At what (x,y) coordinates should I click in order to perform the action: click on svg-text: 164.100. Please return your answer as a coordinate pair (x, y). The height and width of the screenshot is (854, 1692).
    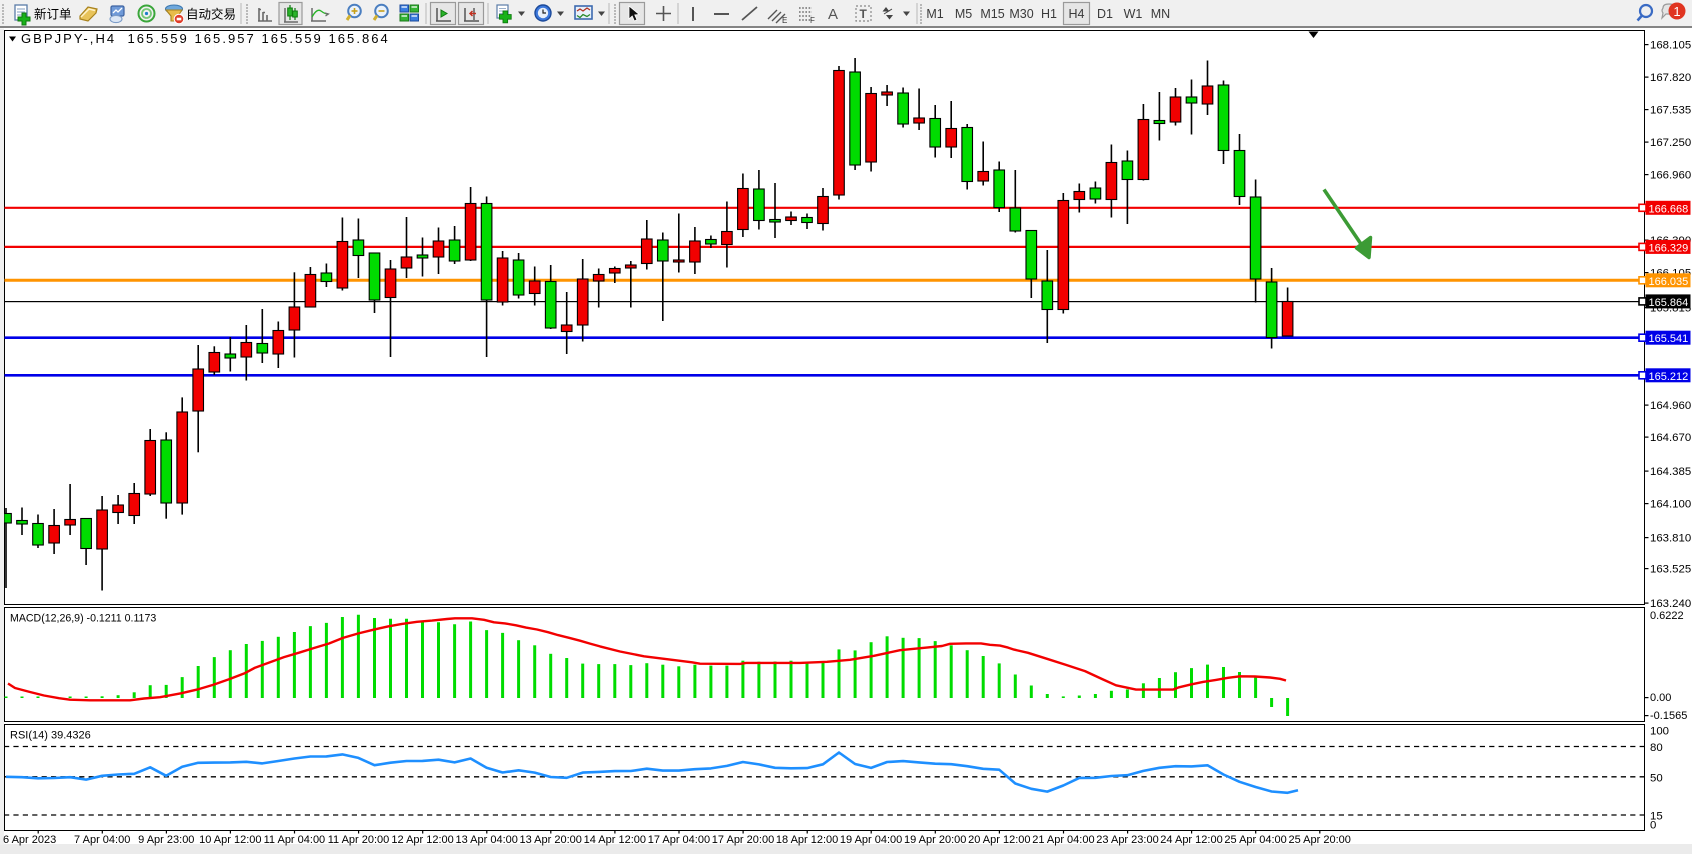
    Looking at the image, I should click on (1670, 505).